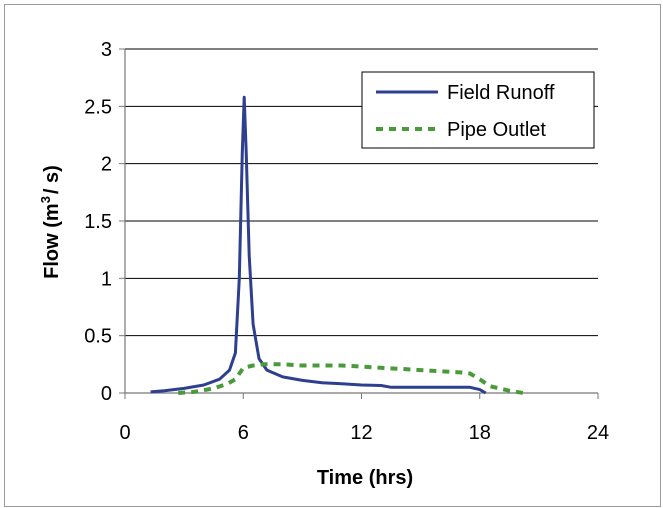 The width and height of the screenshot is (663, 508). I want to click on series-line-pipe-outlet, so click(351, 378).